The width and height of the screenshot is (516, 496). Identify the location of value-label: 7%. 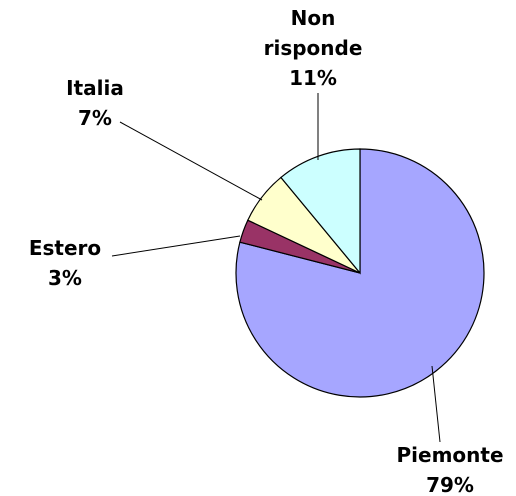
(95, 118).